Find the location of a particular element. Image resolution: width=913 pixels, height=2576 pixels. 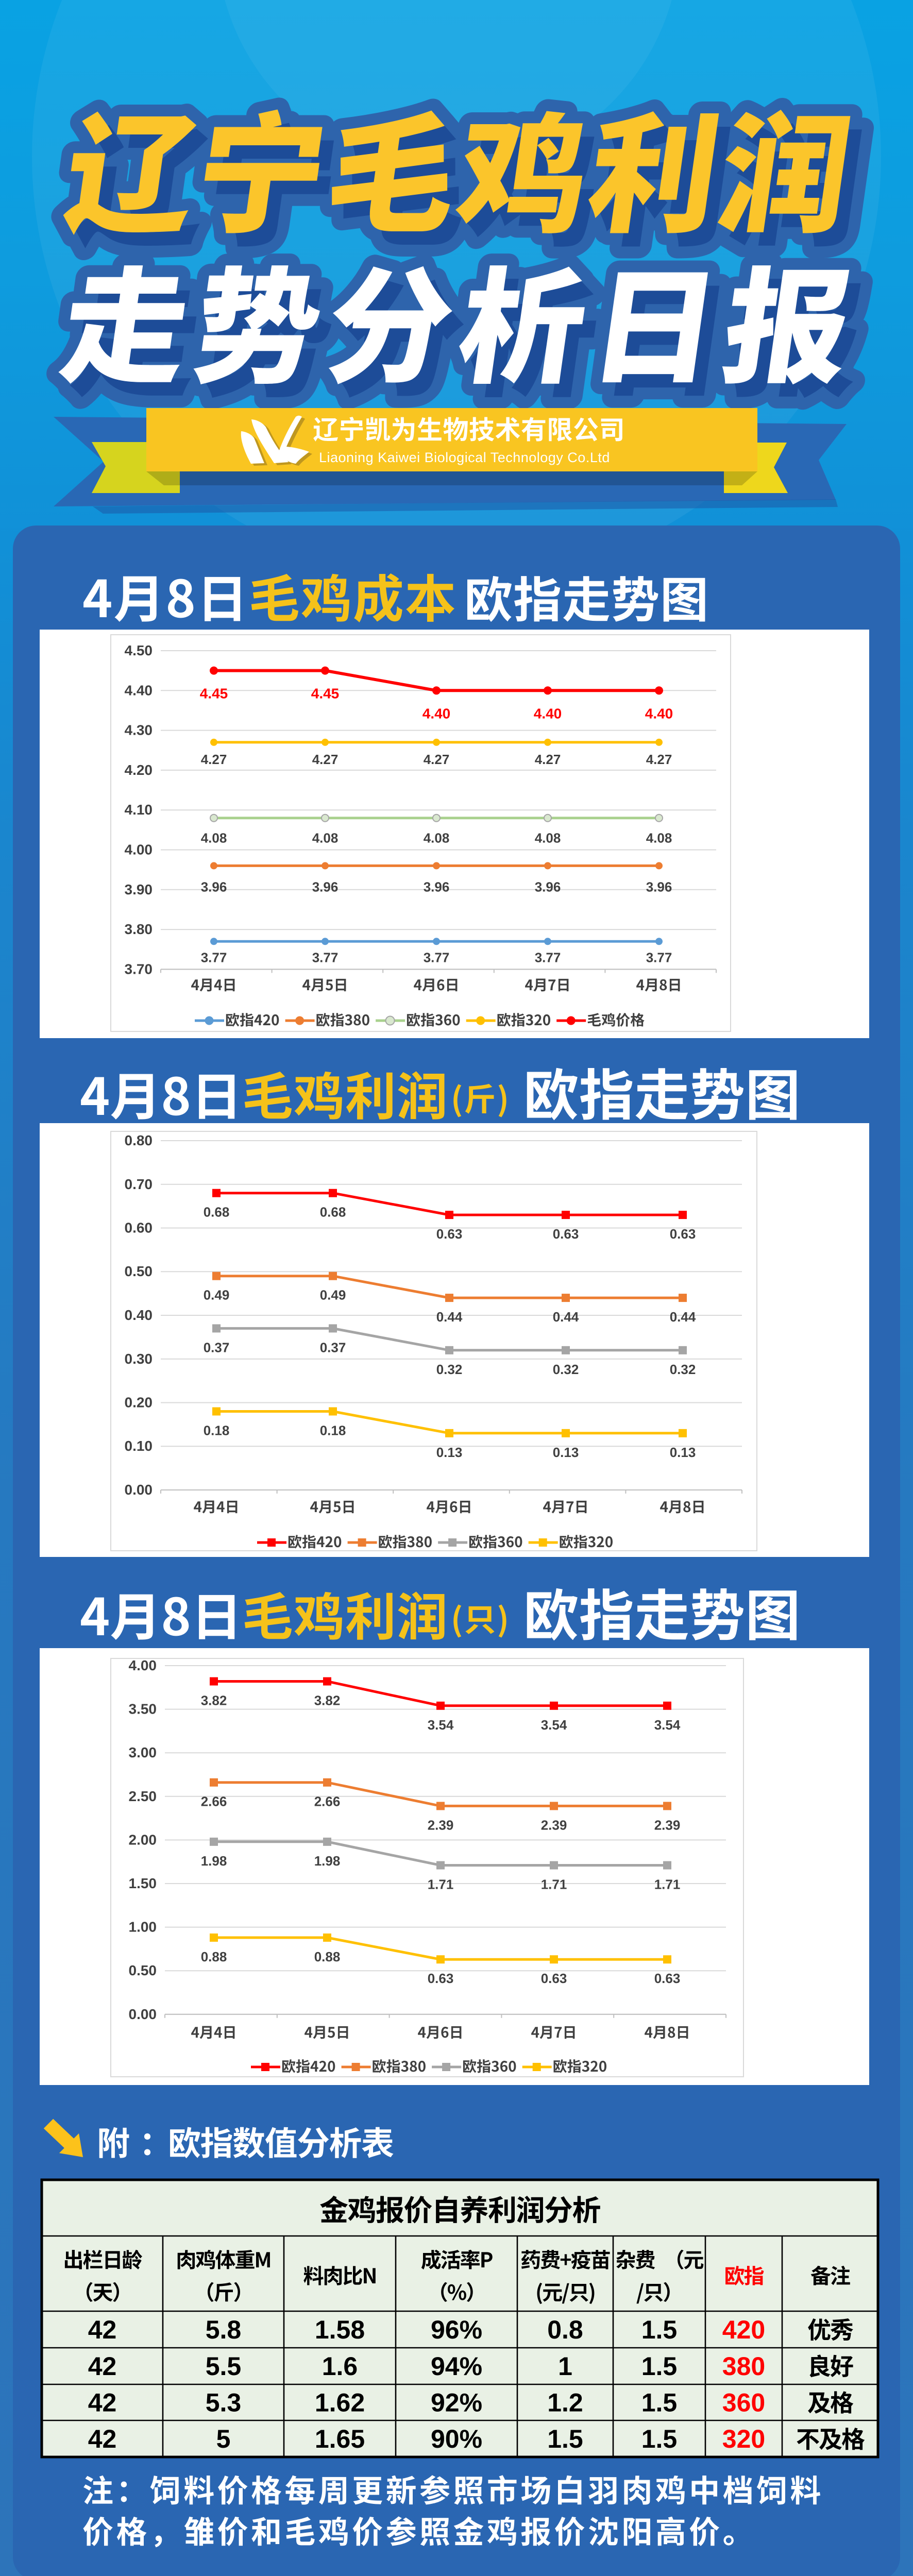

svg-text: 0.30 is located at coordinates (139, 1359).